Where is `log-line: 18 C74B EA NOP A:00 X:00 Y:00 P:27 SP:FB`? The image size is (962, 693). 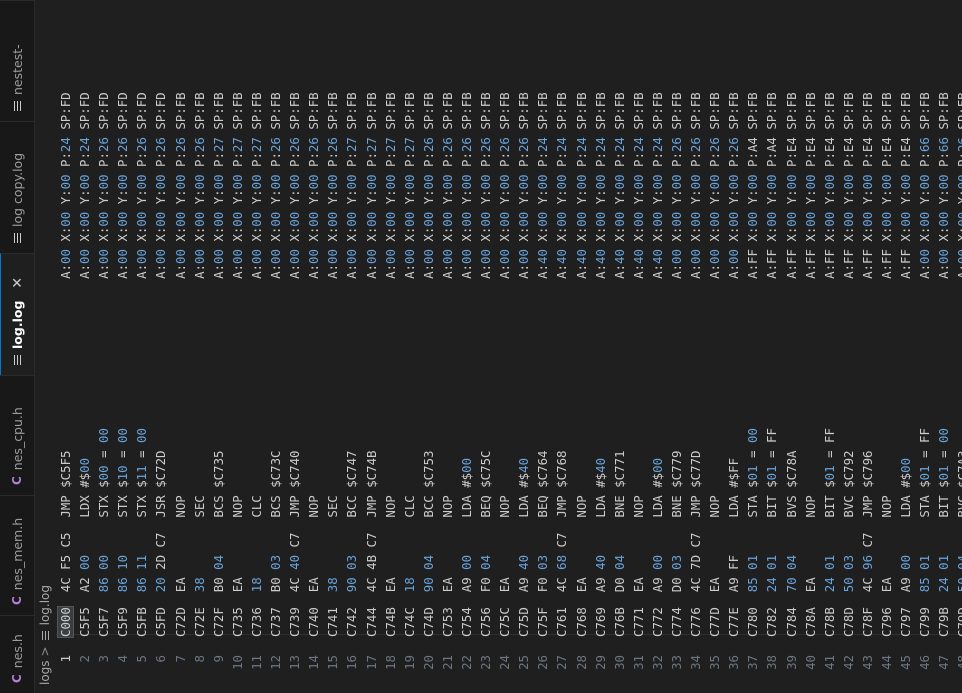
log-line: 18 C74B EA NOP A:00 X:00 Y:00 P:27 SP:FB is located at coordinates (390, 346).